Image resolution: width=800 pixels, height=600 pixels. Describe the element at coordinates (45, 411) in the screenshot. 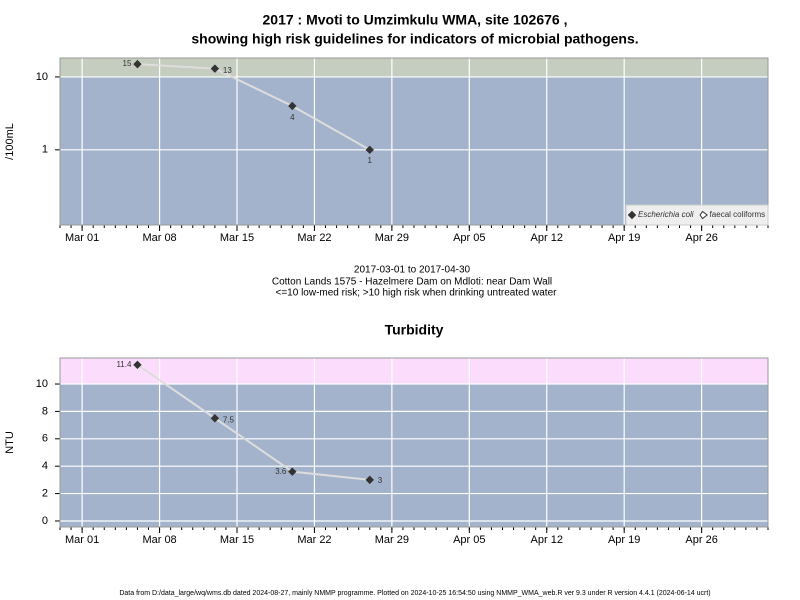

I see `y-tick-label: 8` at that location.